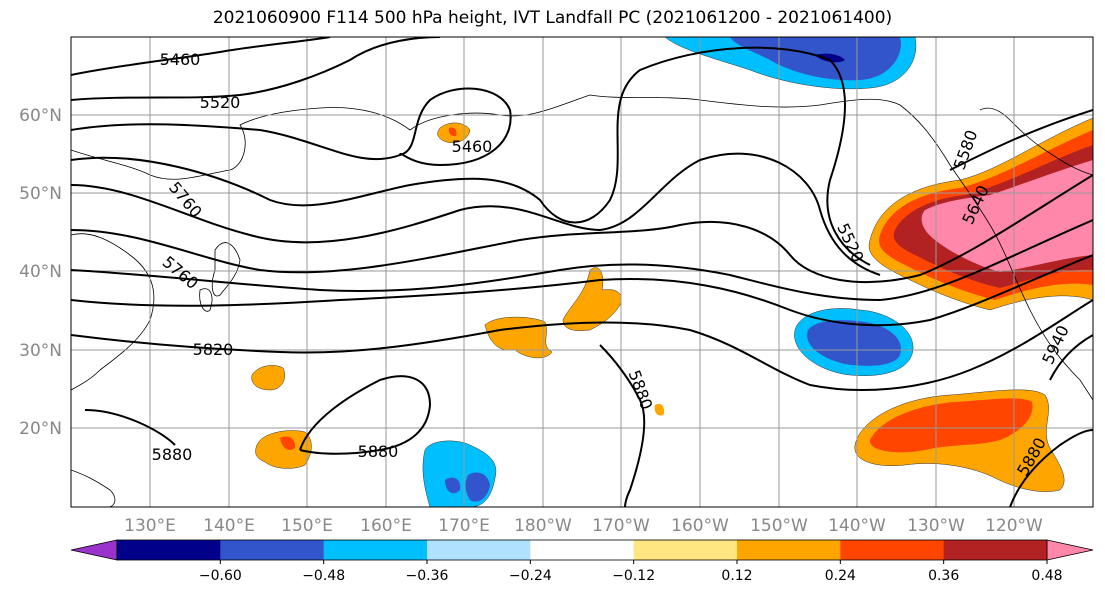 This screenshot has width=1105, height=601. What do you see at coordinates (779, 526) in the screenshot?
I see `lon-label: 150°W` at bounding box center [779, 526].